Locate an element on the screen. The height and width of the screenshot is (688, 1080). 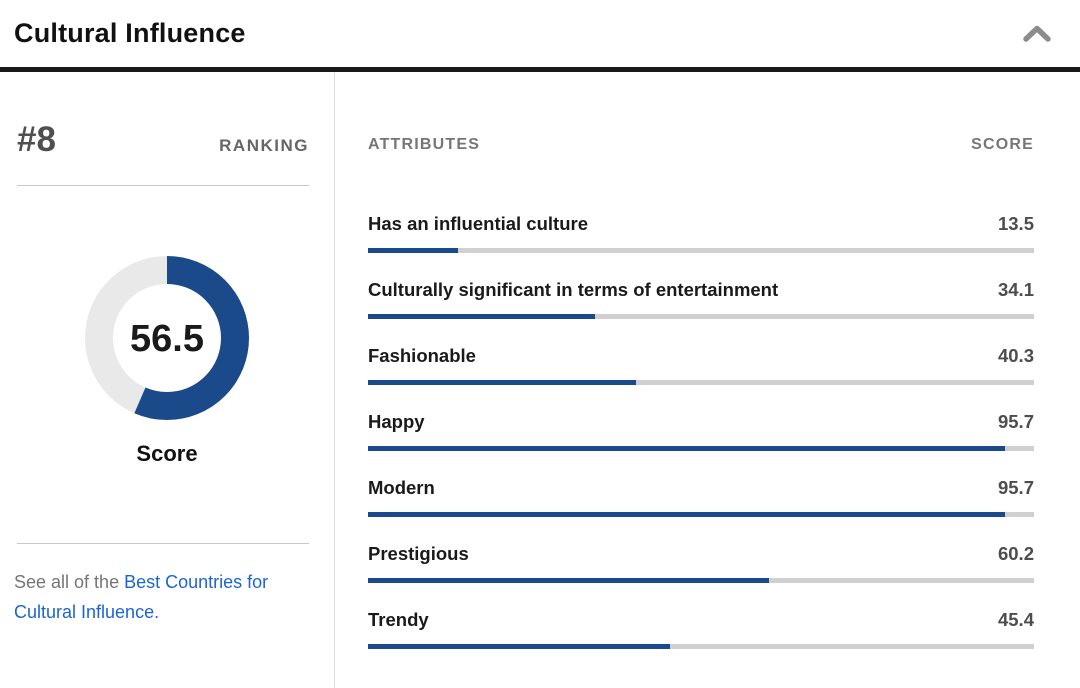
attribute-score: 60.2 is located at coordinates (1015, 553).